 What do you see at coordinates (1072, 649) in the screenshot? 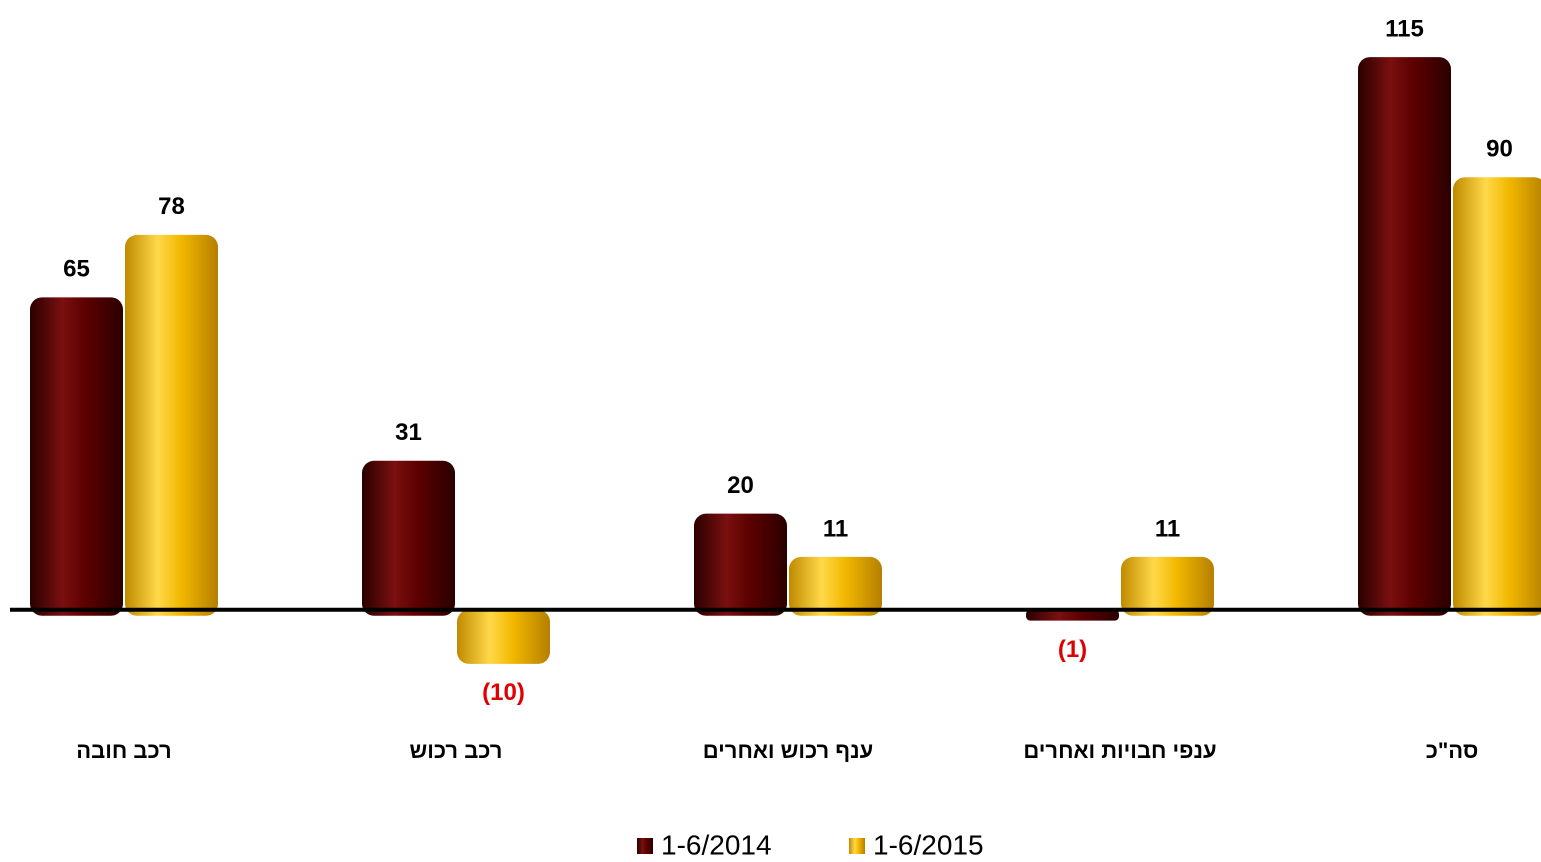
I see `data-label: (1)` at bounding box center [1072, 649].